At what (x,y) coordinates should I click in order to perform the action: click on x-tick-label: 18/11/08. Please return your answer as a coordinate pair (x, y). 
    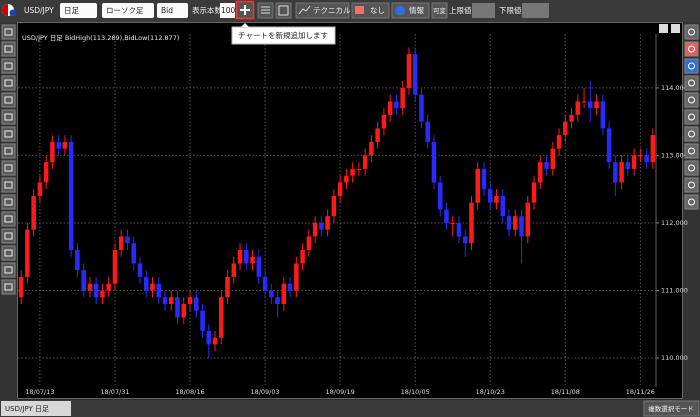
    Looking at the image, I should click on (565, 392).